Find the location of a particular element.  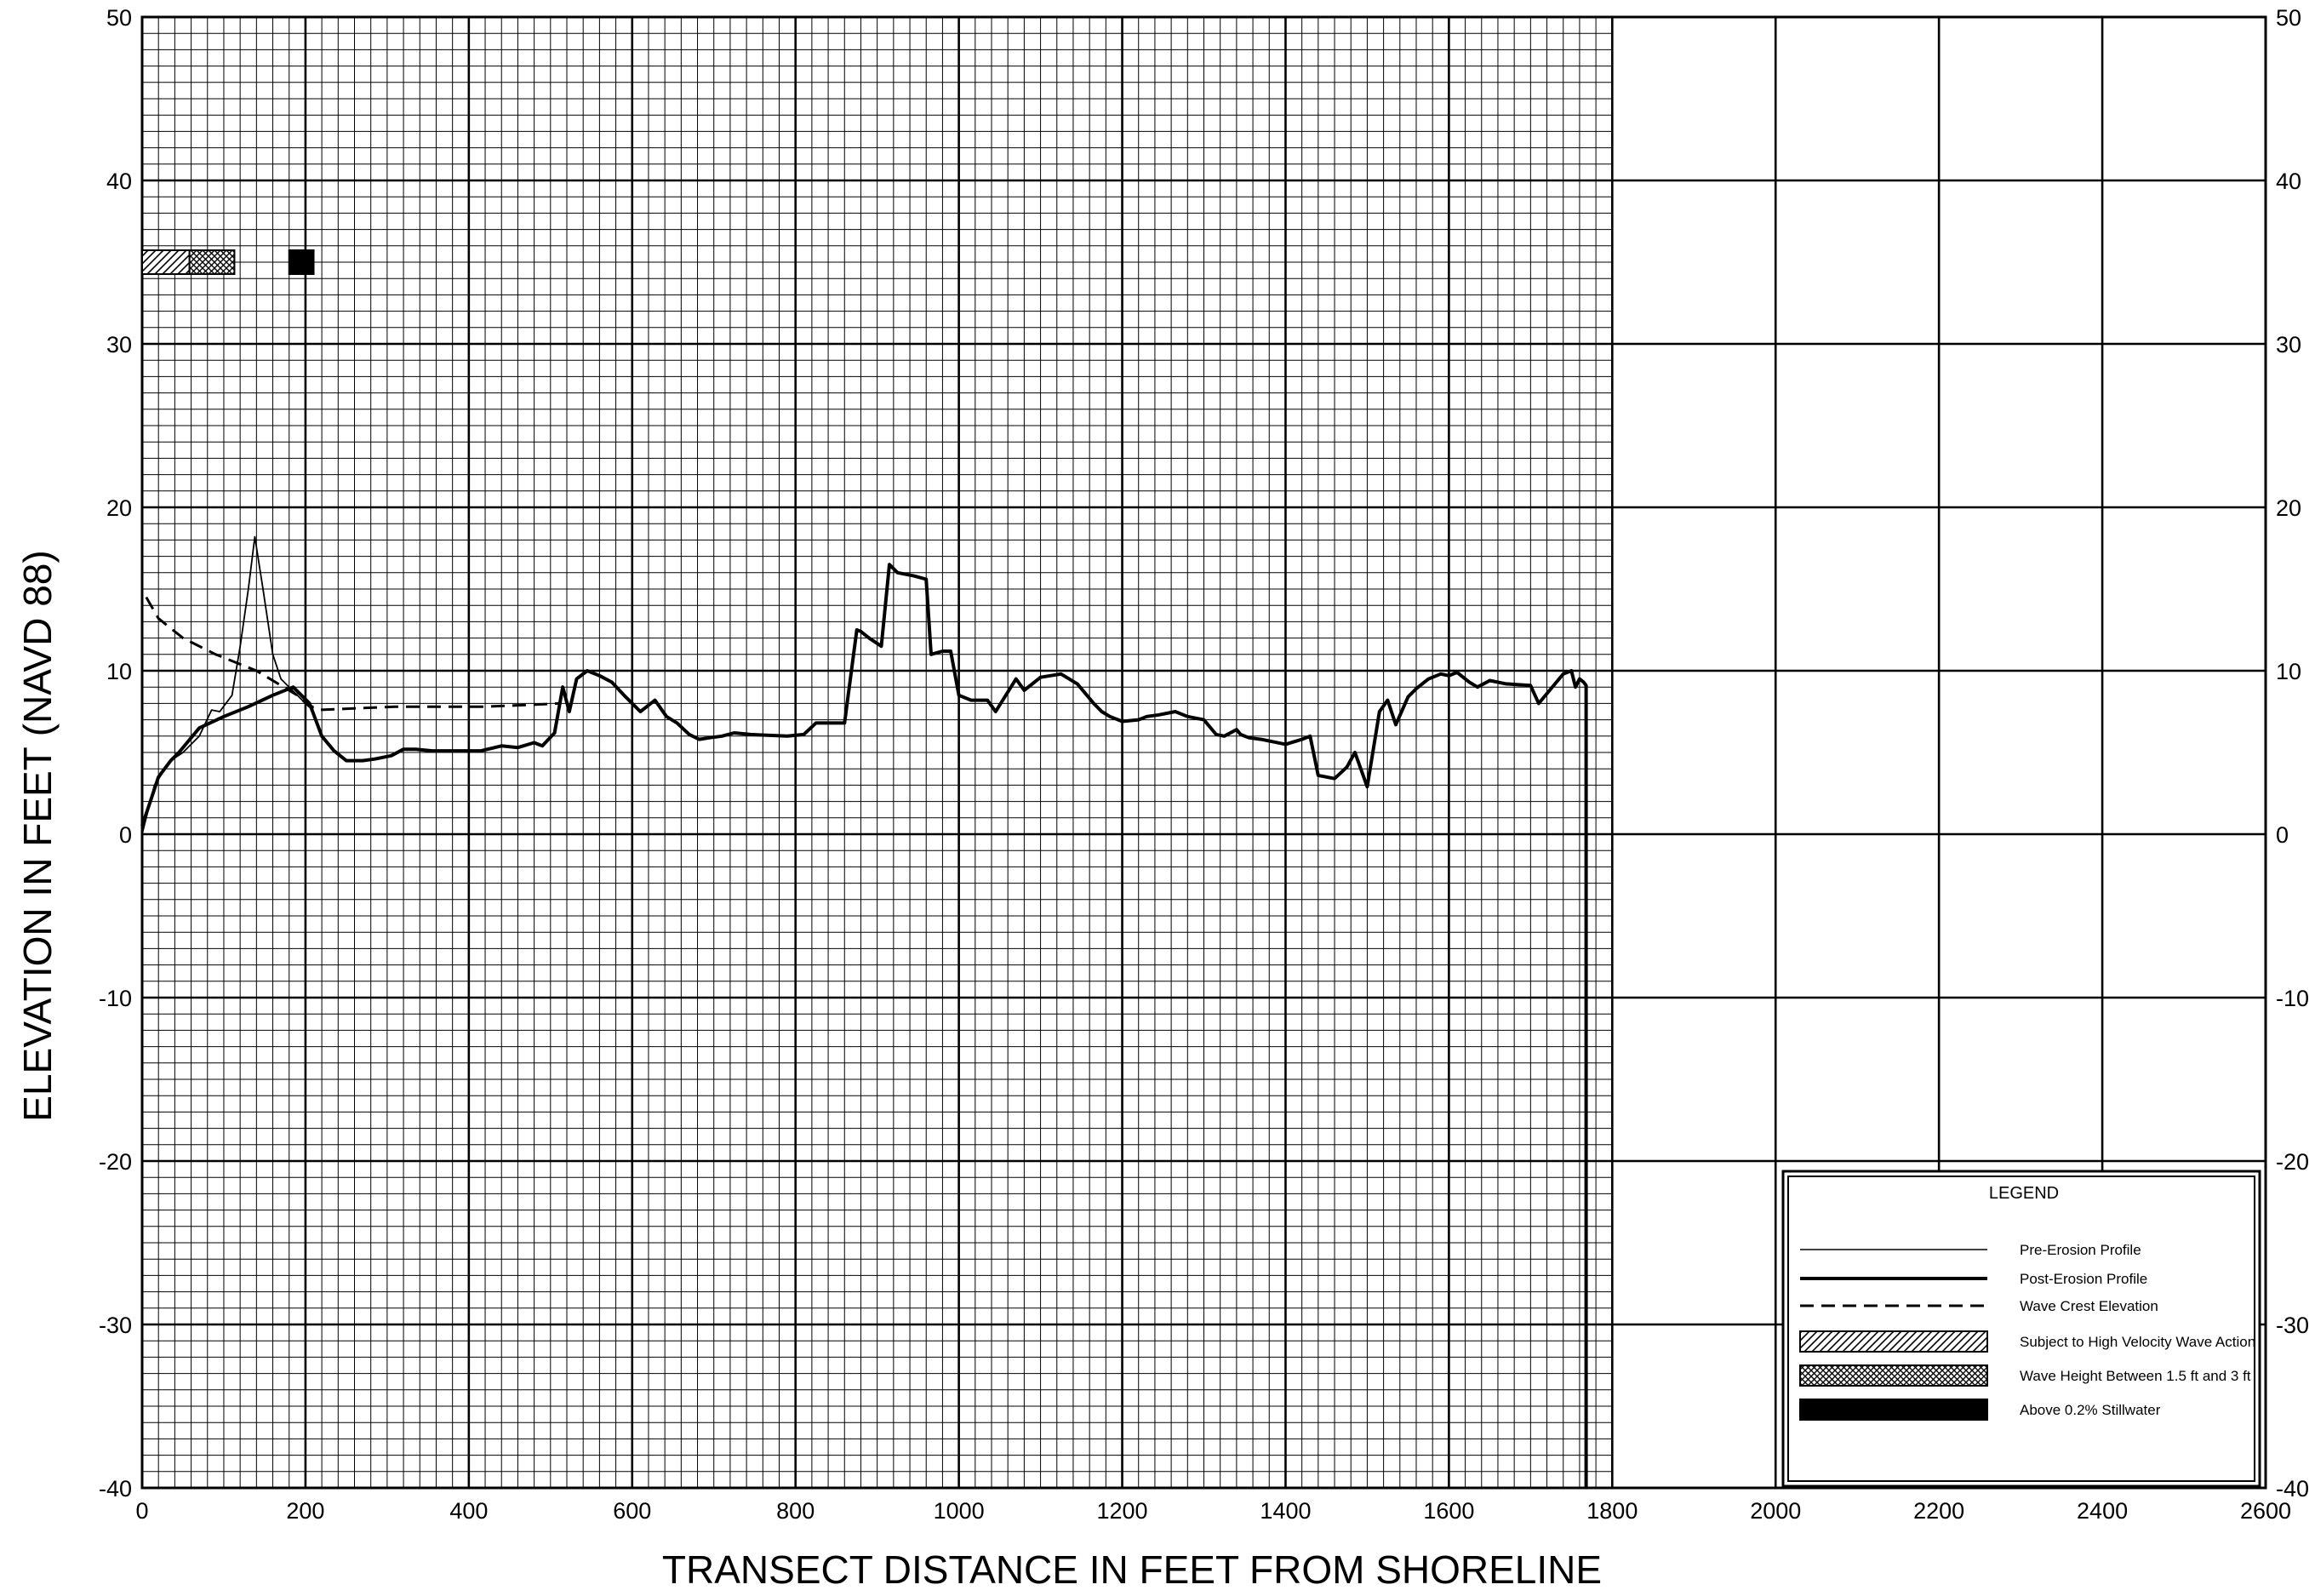

y-tick-label-left: 30 is located at coordinates (119, 345).